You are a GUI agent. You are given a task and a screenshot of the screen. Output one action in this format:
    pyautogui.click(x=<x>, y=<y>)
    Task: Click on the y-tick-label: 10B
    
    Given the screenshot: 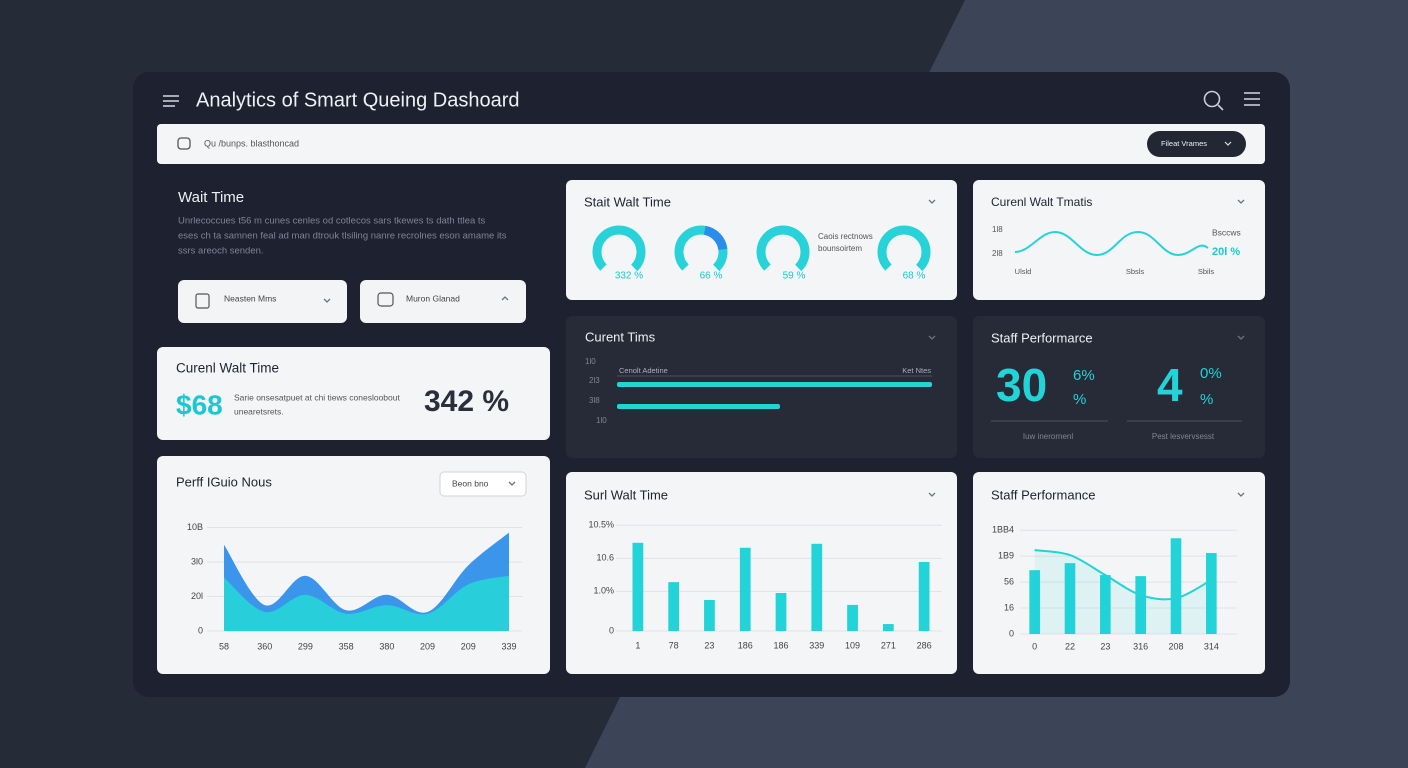 What is the action you would take?
    pyautogui.click(x=195, y=527)
    